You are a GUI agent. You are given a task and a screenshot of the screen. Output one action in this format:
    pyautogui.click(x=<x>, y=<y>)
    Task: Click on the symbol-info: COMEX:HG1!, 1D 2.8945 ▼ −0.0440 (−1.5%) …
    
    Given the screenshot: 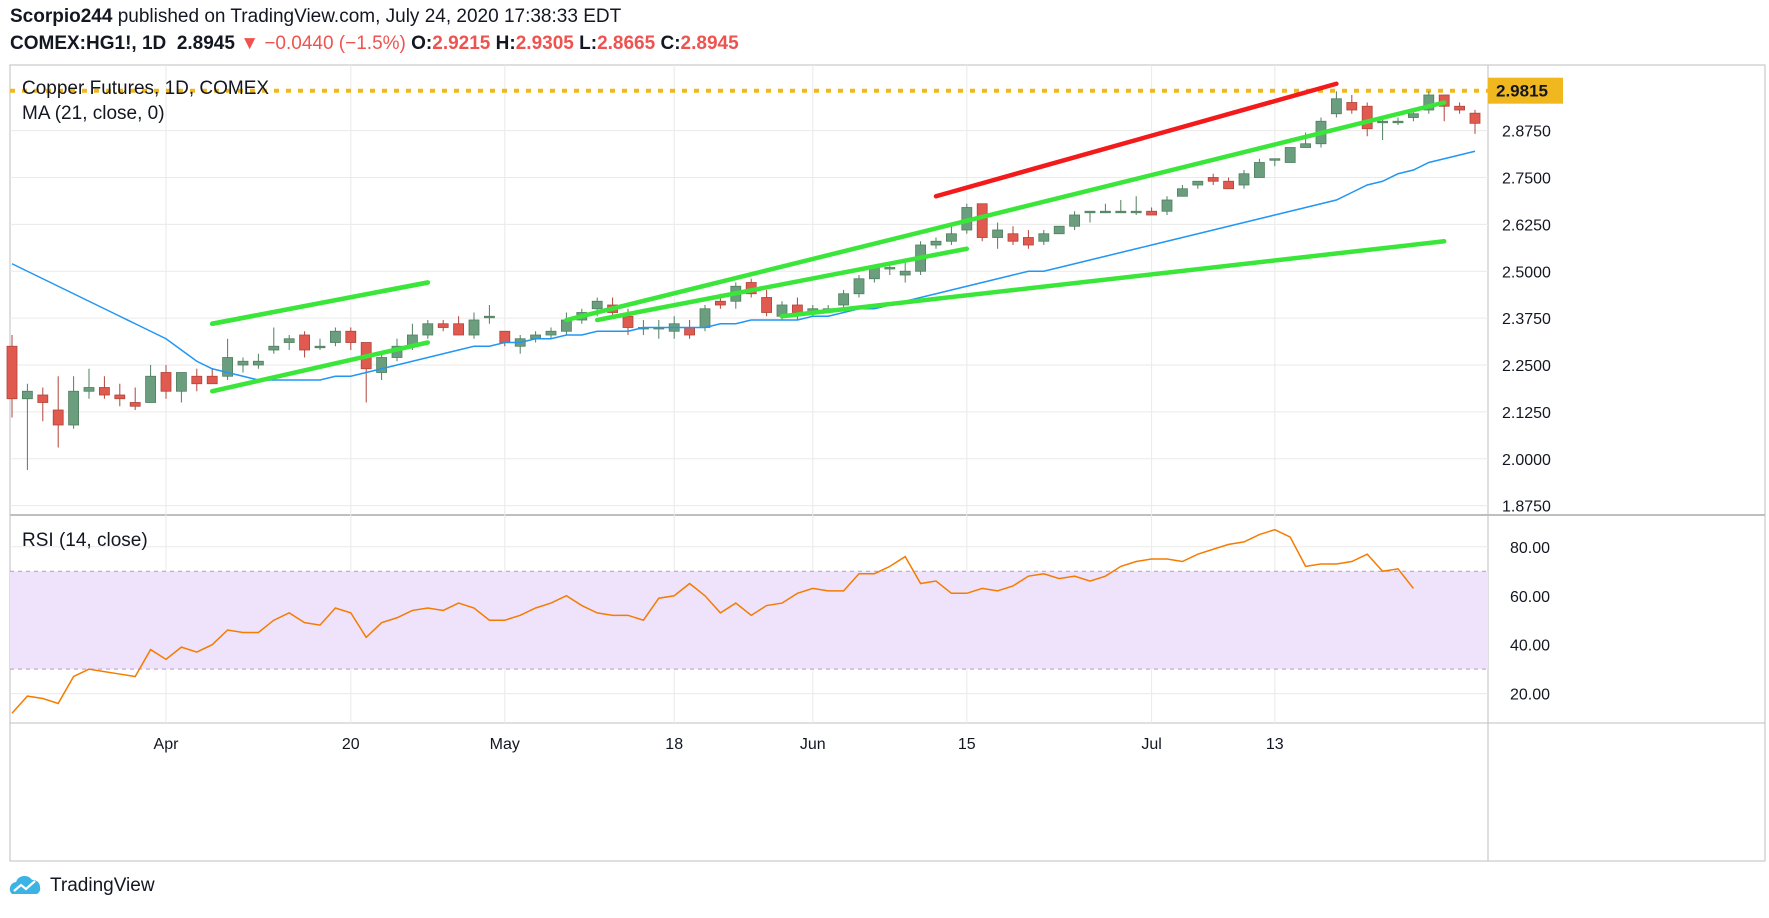 What is the action you would take?
    pyautogui.click(x=374, y=44)
    